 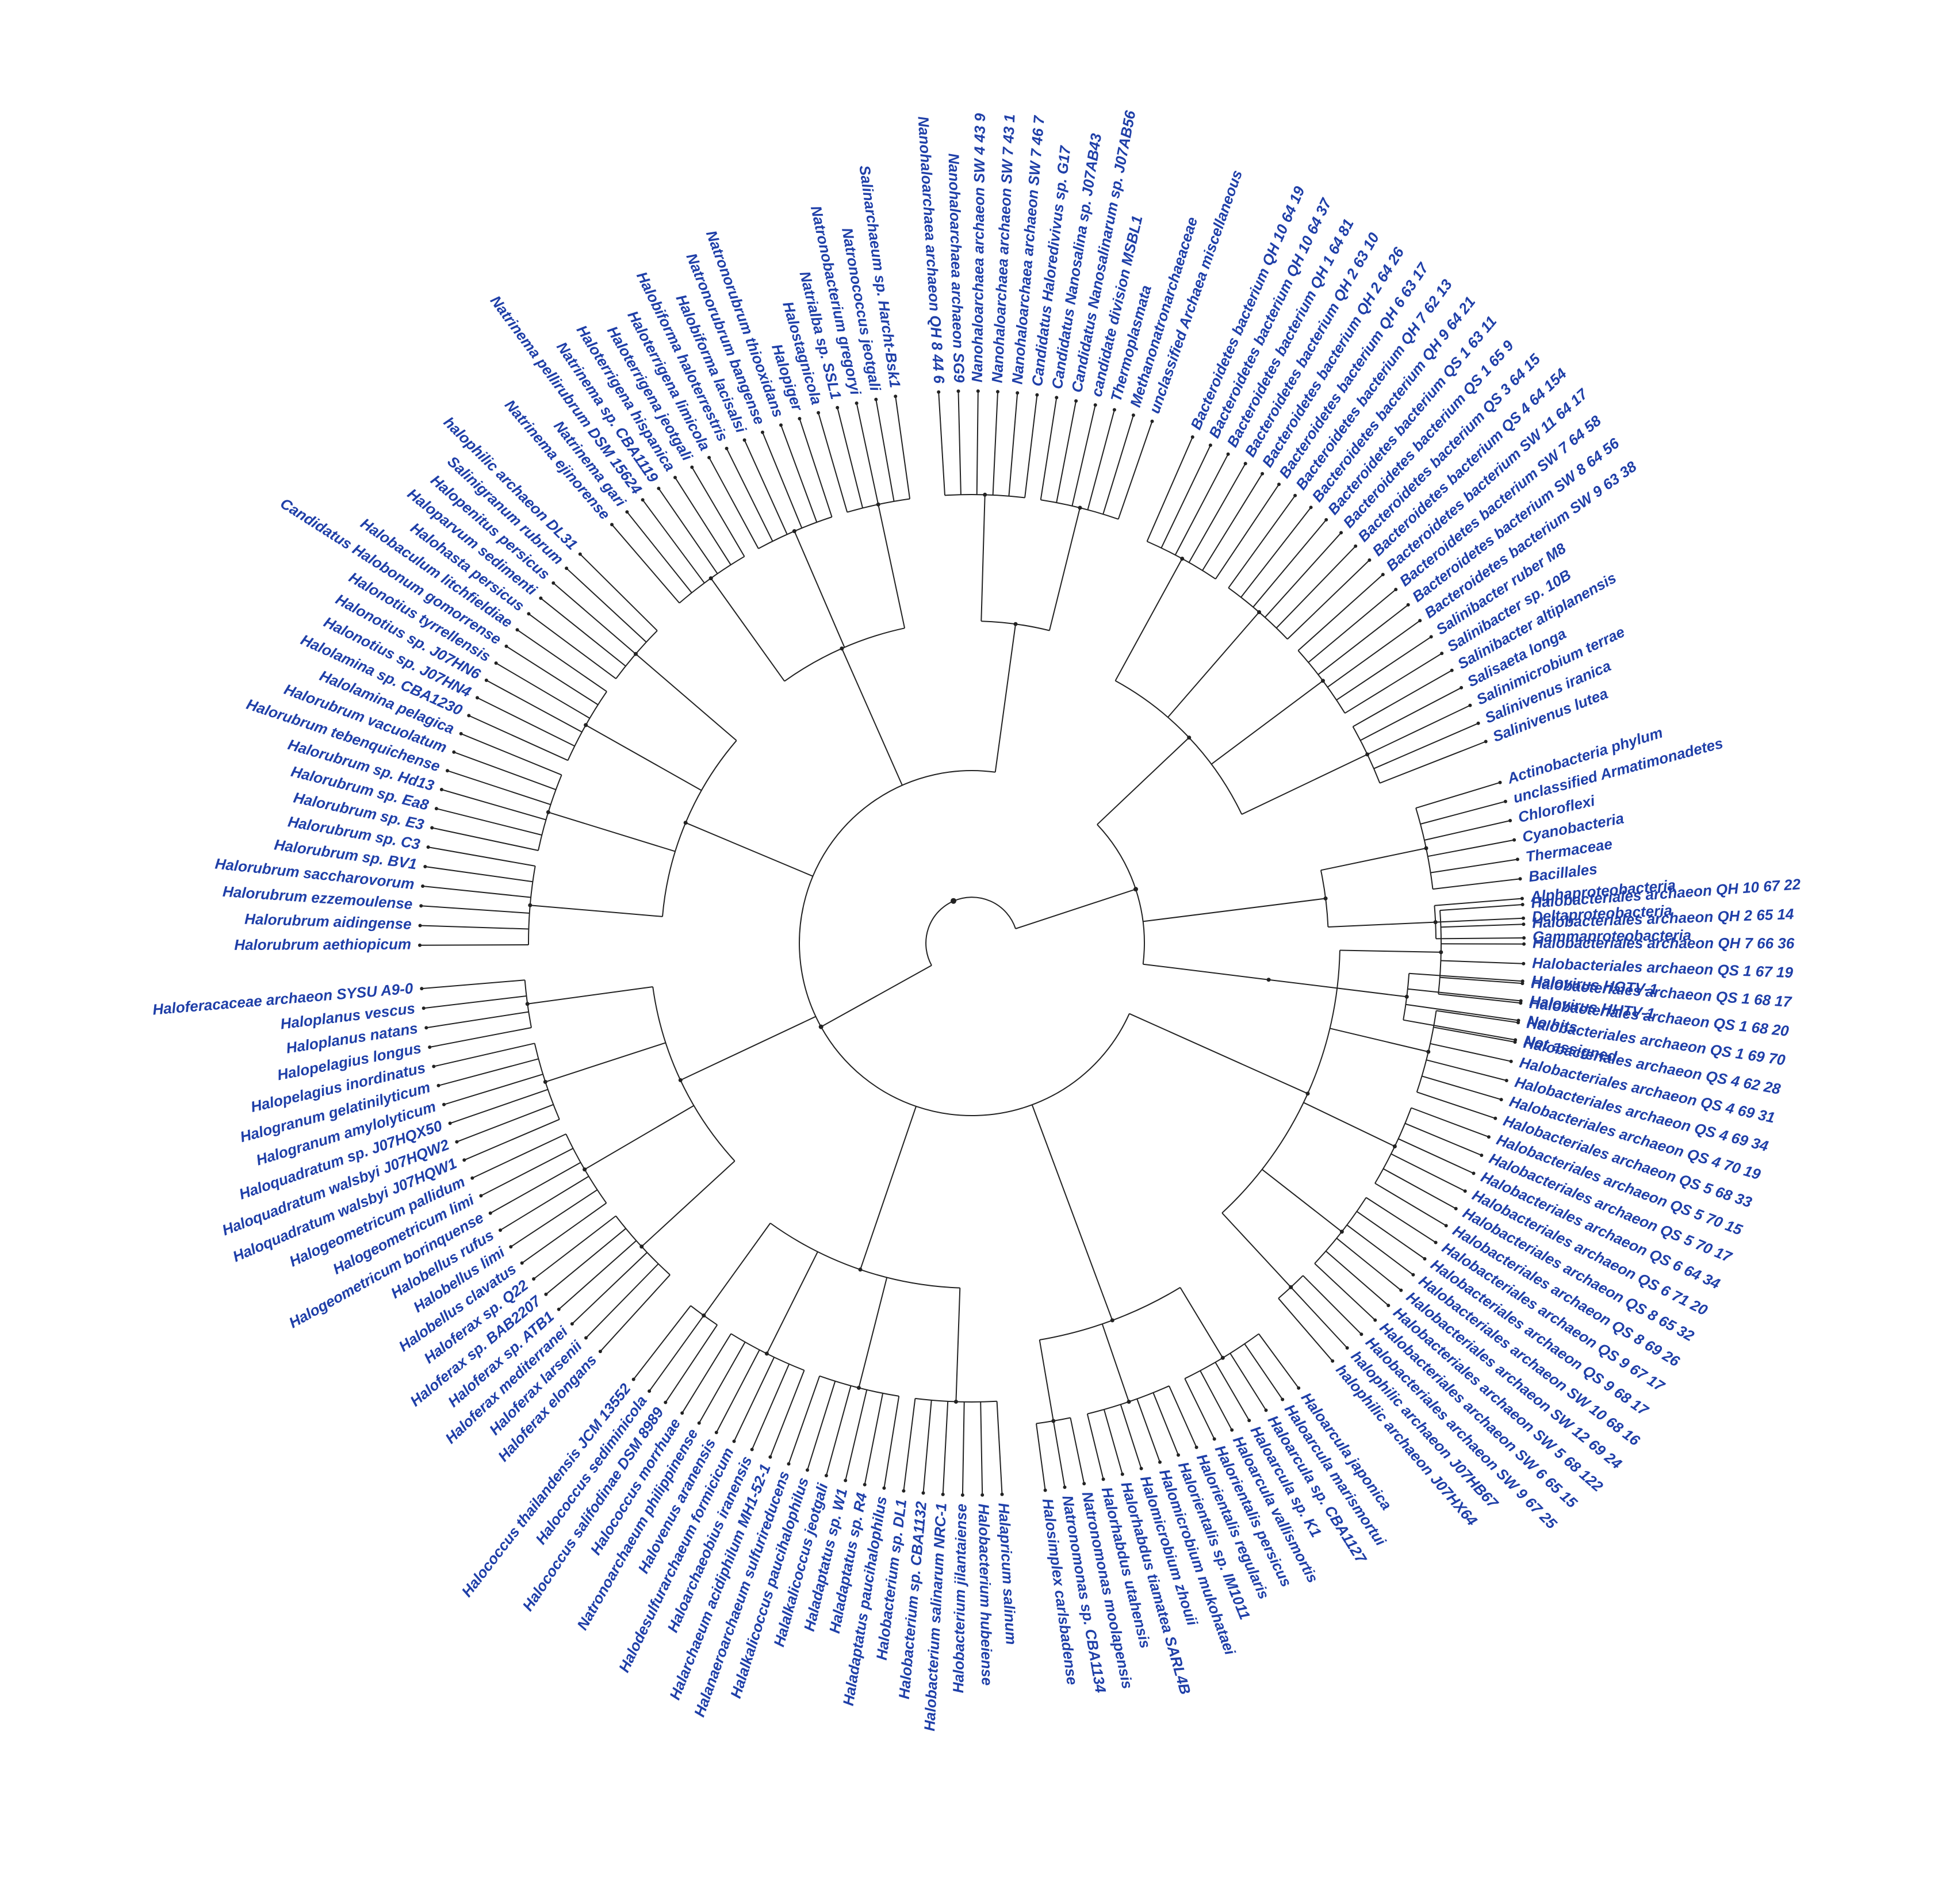 I want to click on leaf-label: Nanohaloarchaea archaeon SW 4 43 9, so click(x=978, y=247).